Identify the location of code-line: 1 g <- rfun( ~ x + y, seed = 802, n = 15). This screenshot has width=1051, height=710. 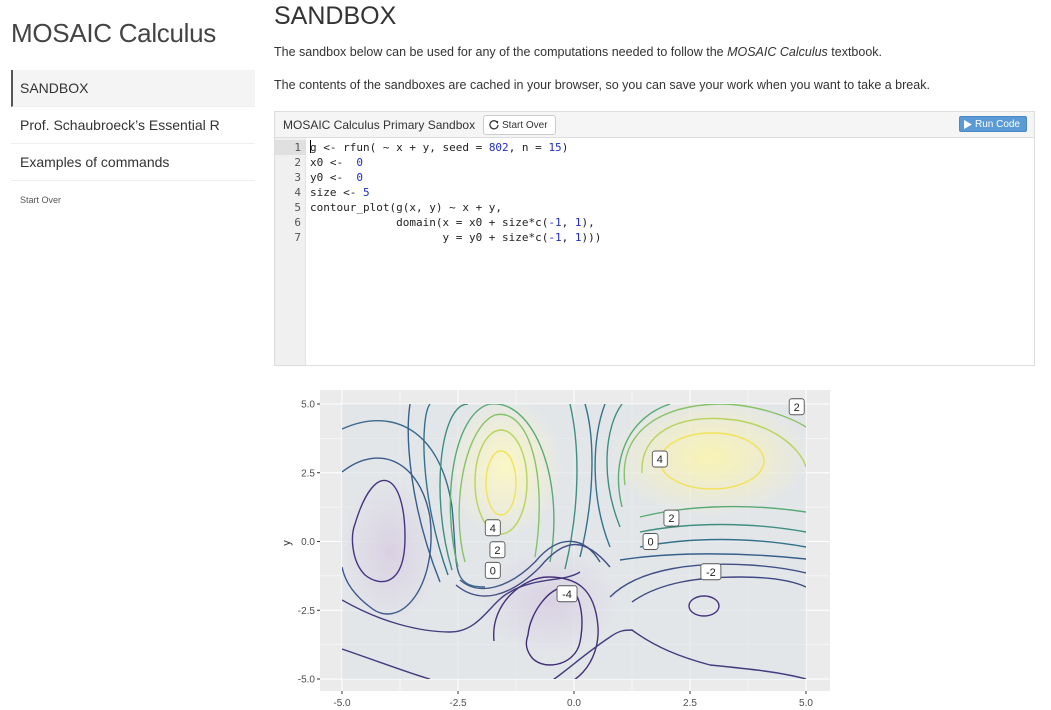
(654, 147).